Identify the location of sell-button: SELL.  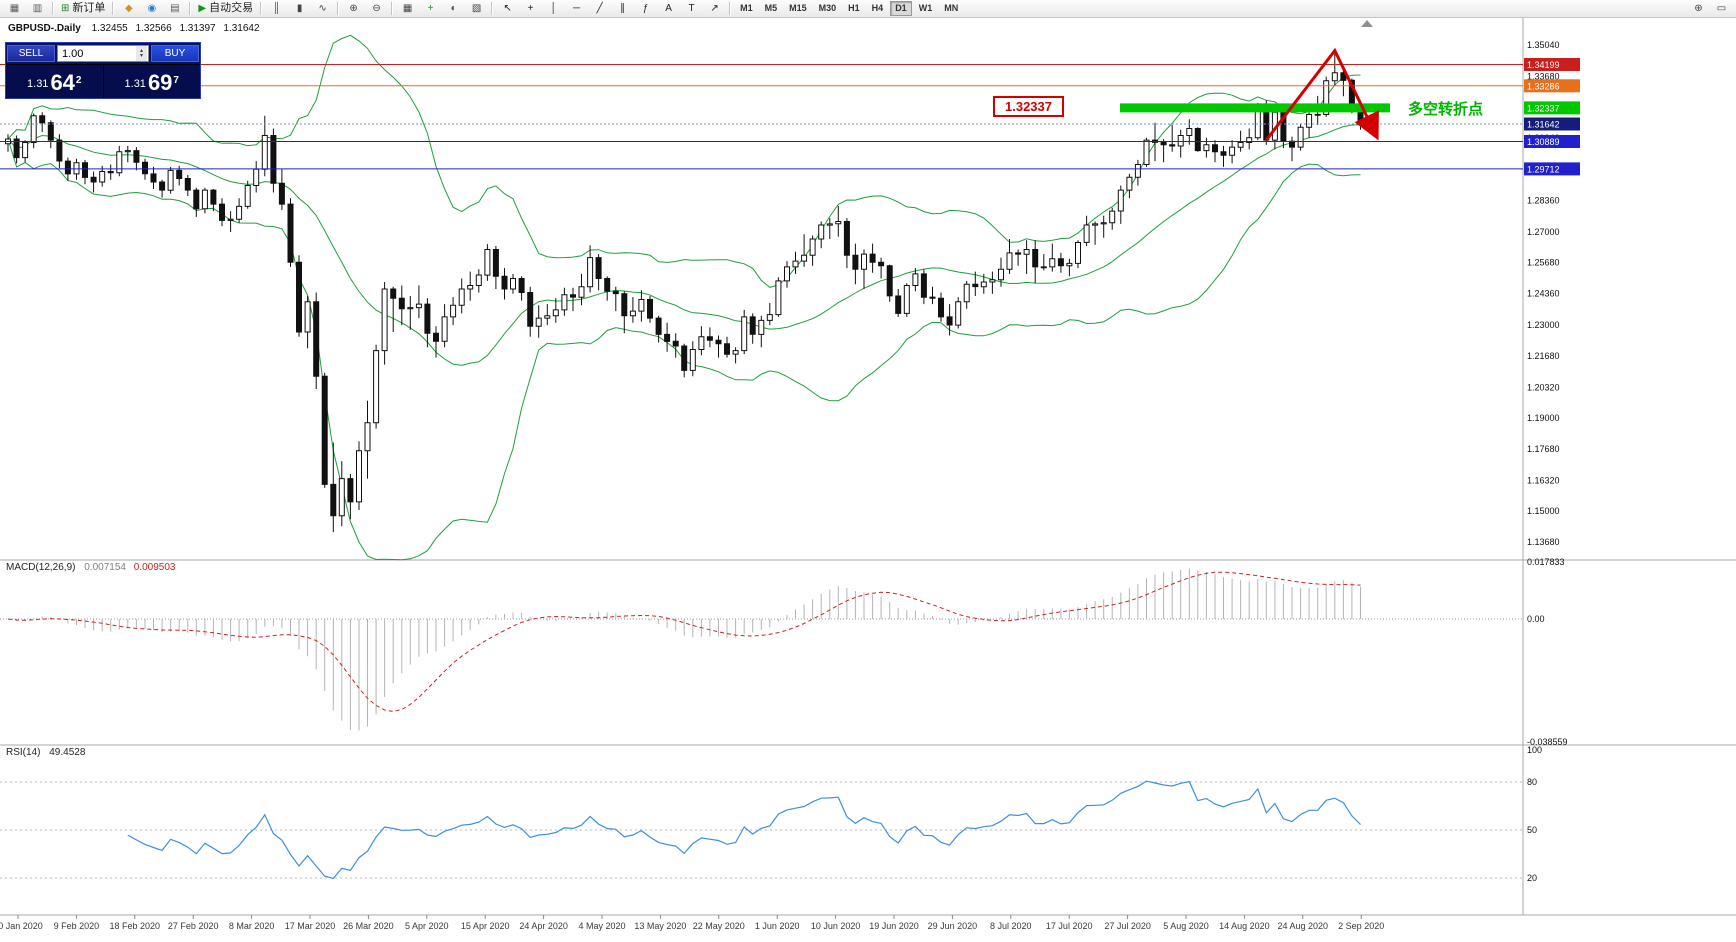
(31, 53).